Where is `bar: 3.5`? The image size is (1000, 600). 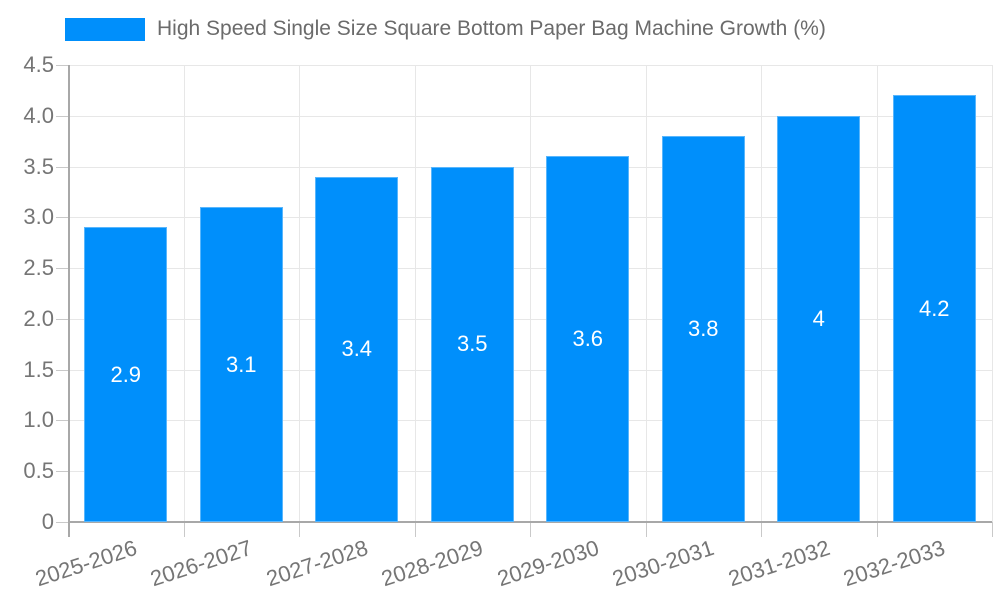 bar: 3.5 is located at coordinates (472, 344).